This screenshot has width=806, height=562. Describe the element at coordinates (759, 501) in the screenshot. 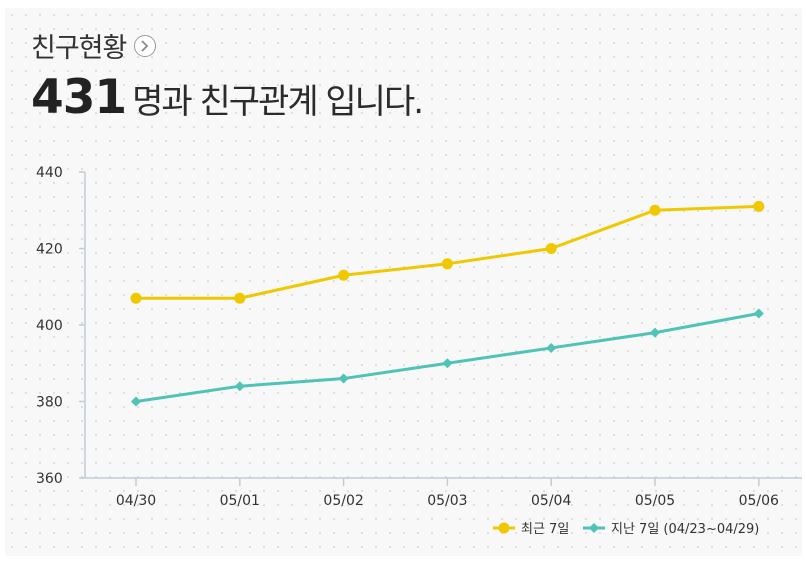

I see `x-tick-label: 05/06` at that location.